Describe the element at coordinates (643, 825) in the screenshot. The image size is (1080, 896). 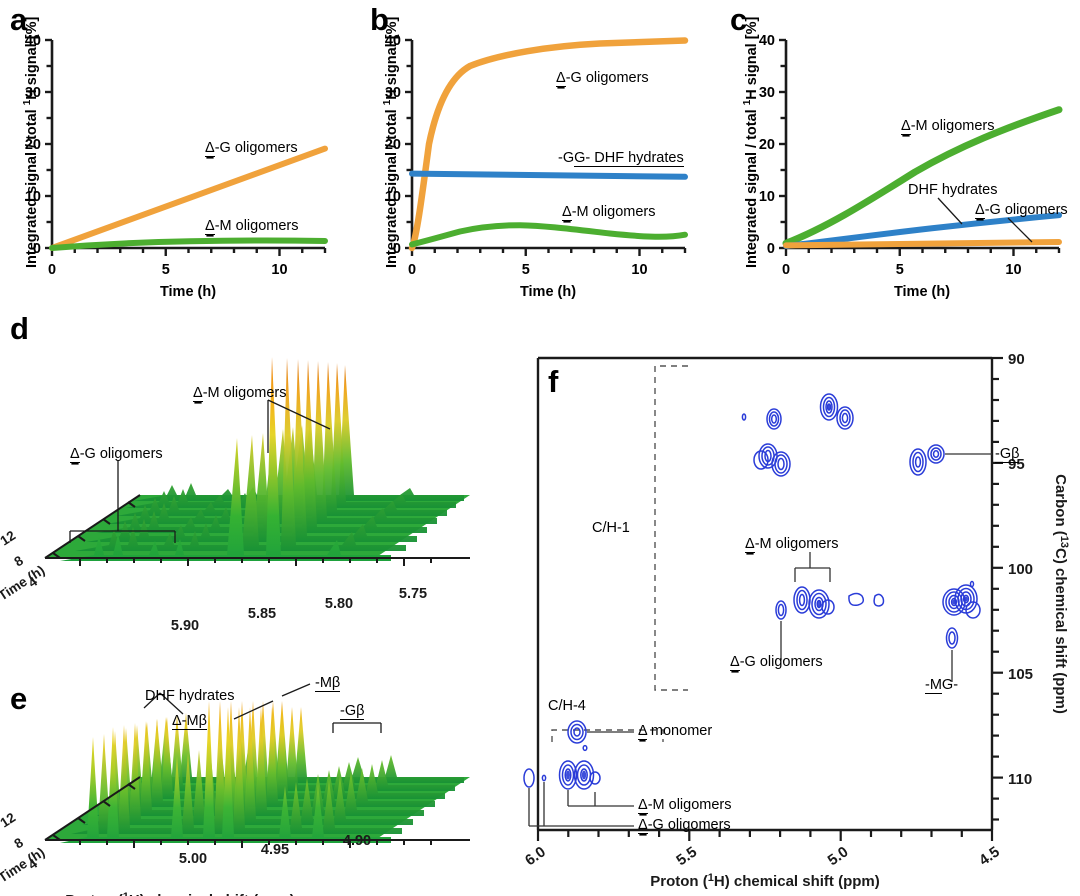
I see `panel-f-g4-pre: Δ` at that location.